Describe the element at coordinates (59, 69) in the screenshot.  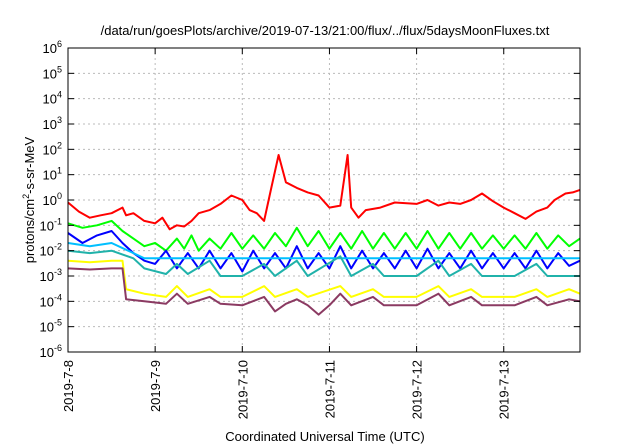
I see `y-tick-exp: 5` at that location.